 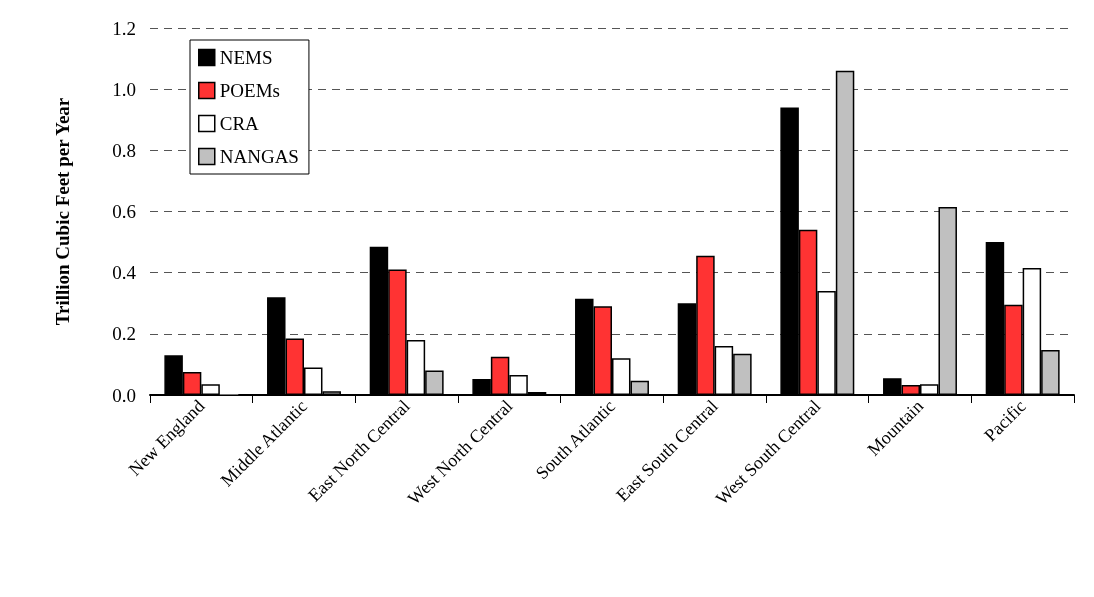 What do you see at coordinates (124, 273) in the screenshot?
I see `y-tick-label: 0.4` at bounding box center [124, 273].